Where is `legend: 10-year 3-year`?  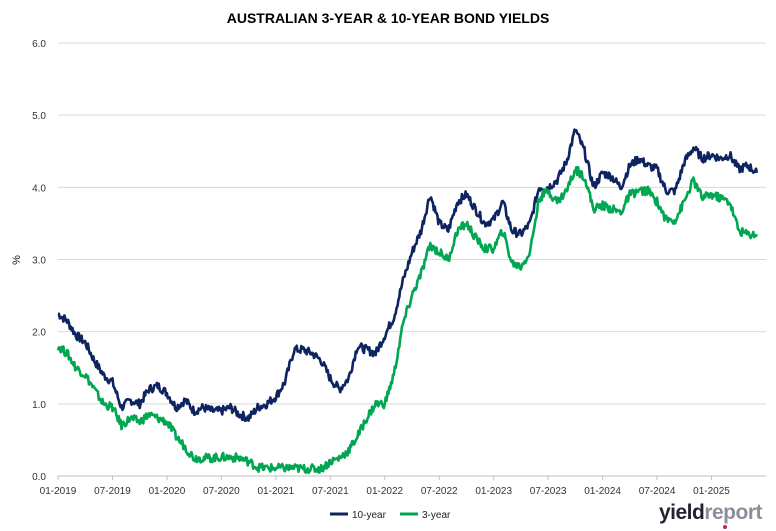
legend: 10-year 3-year is located at coordinates (390, 515).